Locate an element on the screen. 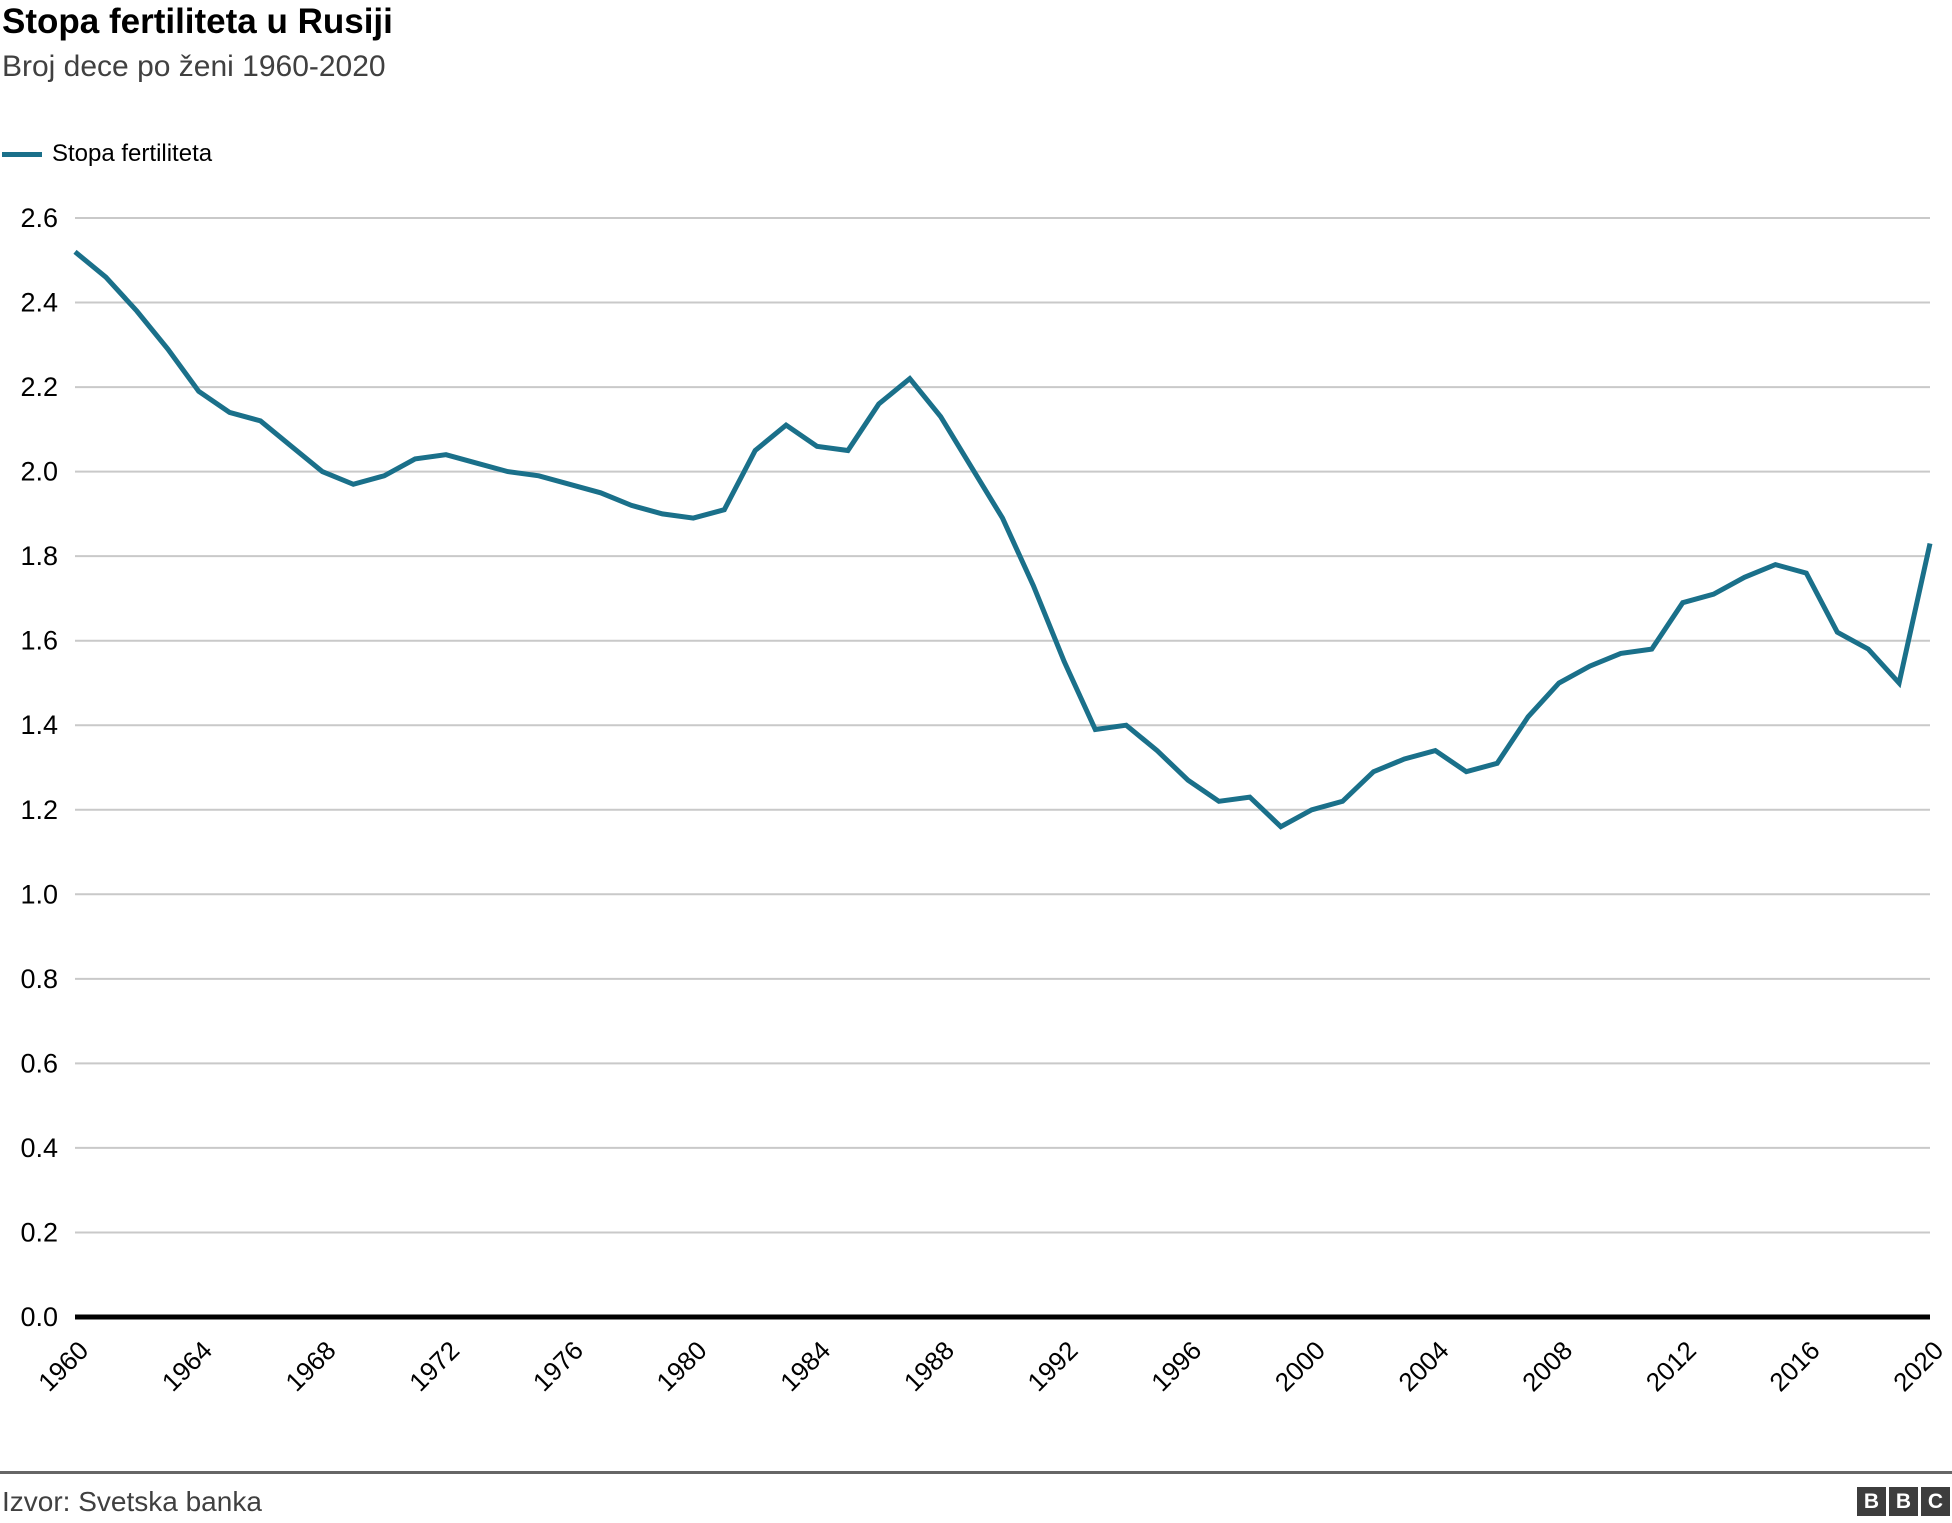 This screenshot has height=1523, width=1952. y-tick-label: 0.8 is located at coordinates (39, 979).